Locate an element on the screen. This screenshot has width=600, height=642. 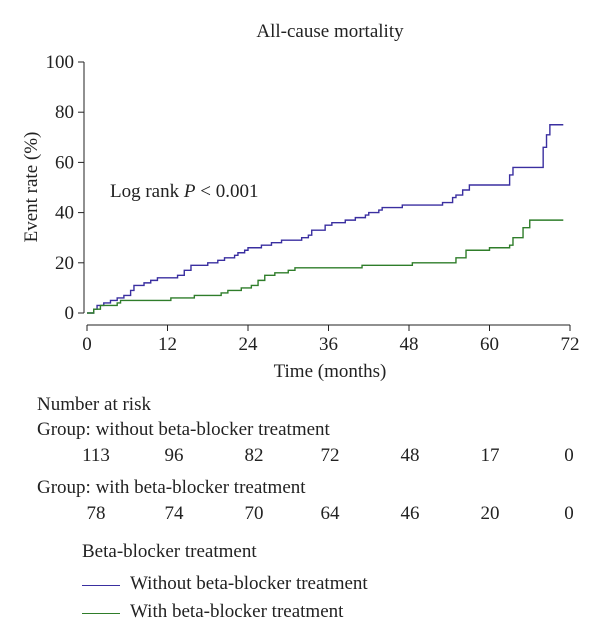
risk-count: 82 is located at coordinates (254, 455).